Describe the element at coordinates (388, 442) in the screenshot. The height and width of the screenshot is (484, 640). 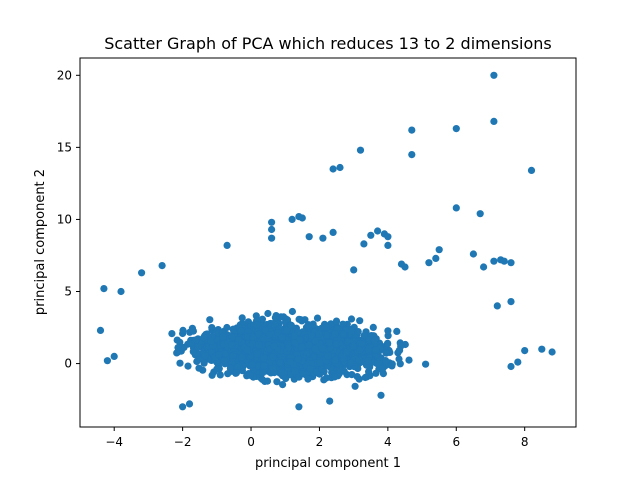
I see `x-tick-label: 4` at that location.